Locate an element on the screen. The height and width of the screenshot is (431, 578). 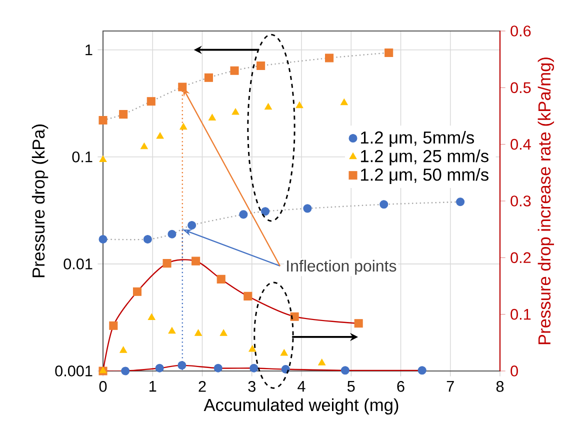
y2-tick-label: 0 is located at coordinates (514, 371).